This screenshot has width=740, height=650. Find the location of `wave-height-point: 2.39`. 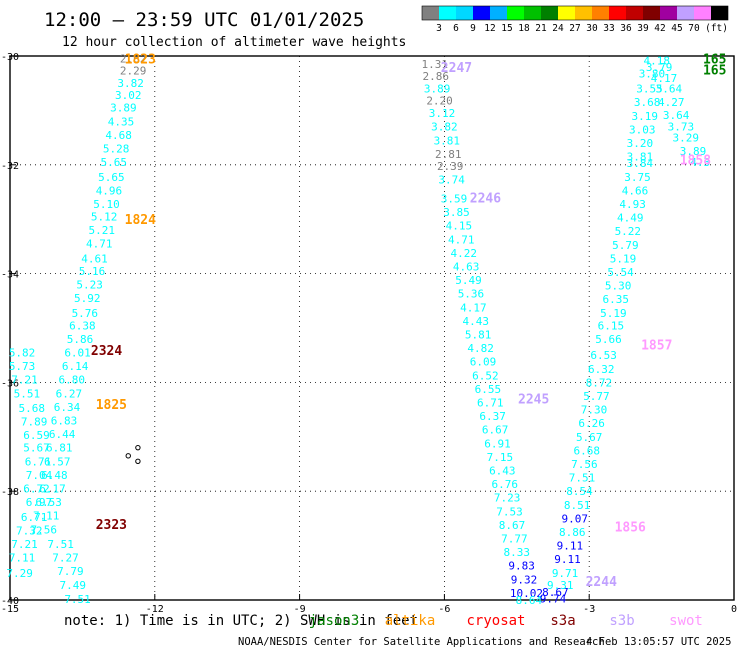

wave-height-point: 2.39 is located at coordinates (450, 166).